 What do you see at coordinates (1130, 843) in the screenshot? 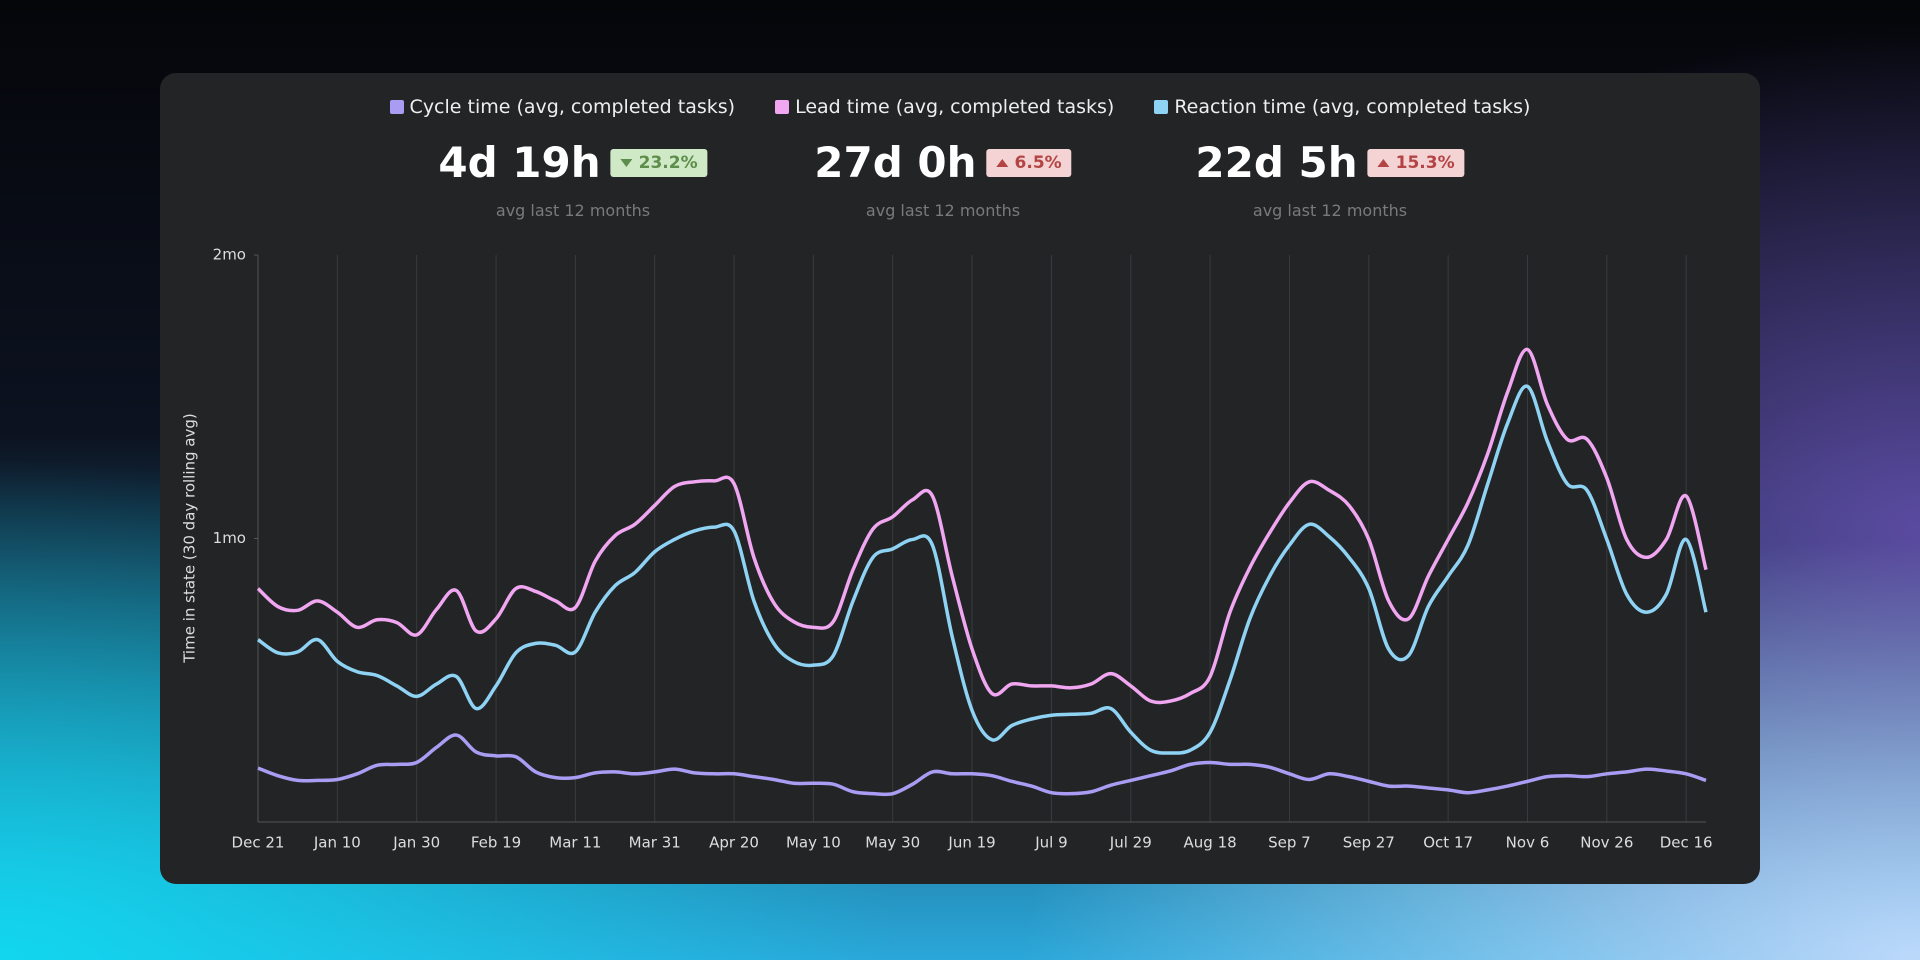
I see `x-tick-label: Jul 29` at bounding box center [1130, 843].